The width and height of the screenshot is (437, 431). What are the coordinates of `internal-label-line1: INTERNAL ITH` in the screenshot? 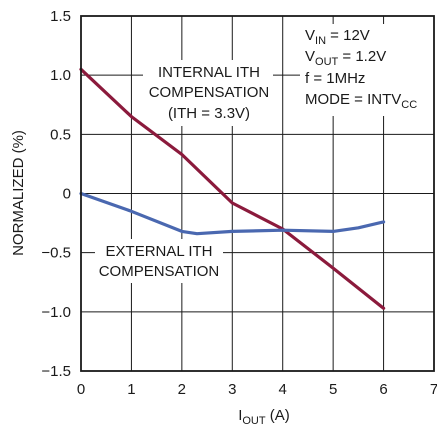 It's located at (209, 72).